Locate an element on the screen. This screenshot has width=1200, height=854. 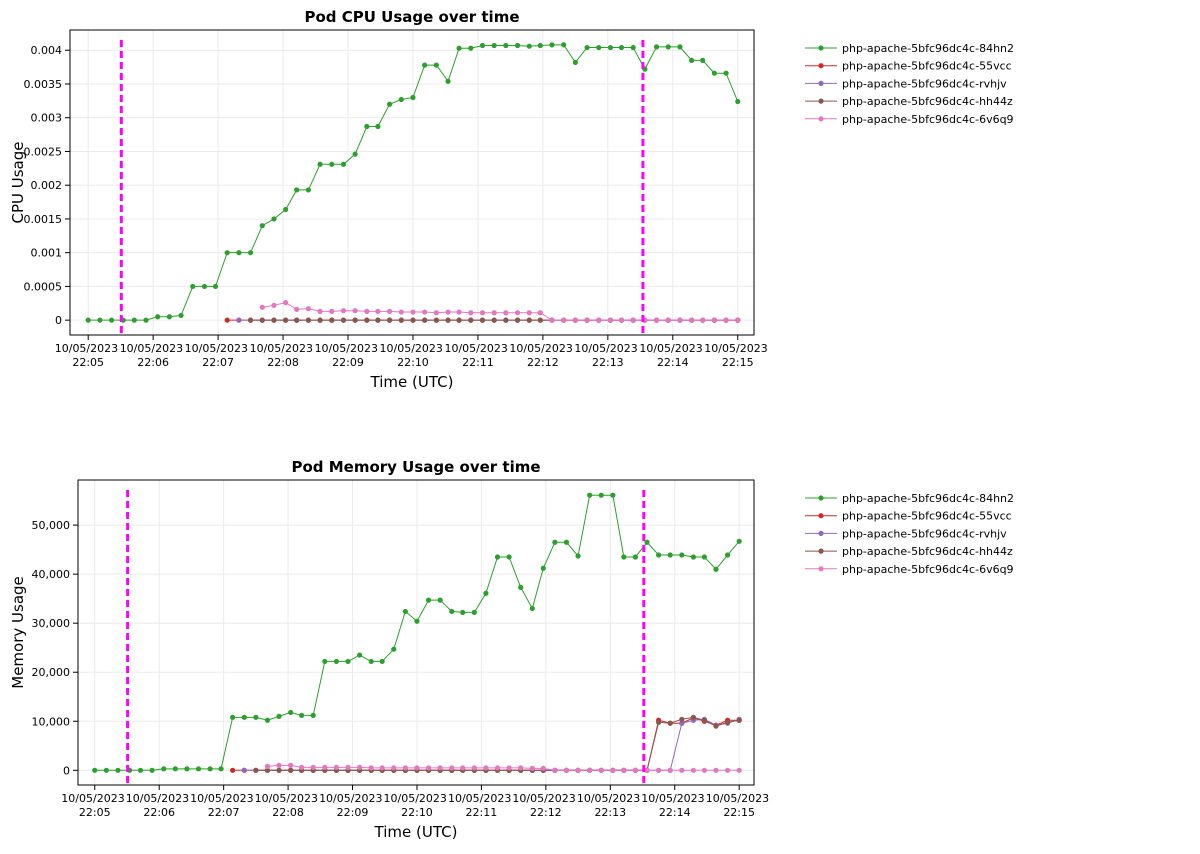
legend-label: php-apache-5bfc96dc4c-84hn2 is located at coordinates (928, 48).